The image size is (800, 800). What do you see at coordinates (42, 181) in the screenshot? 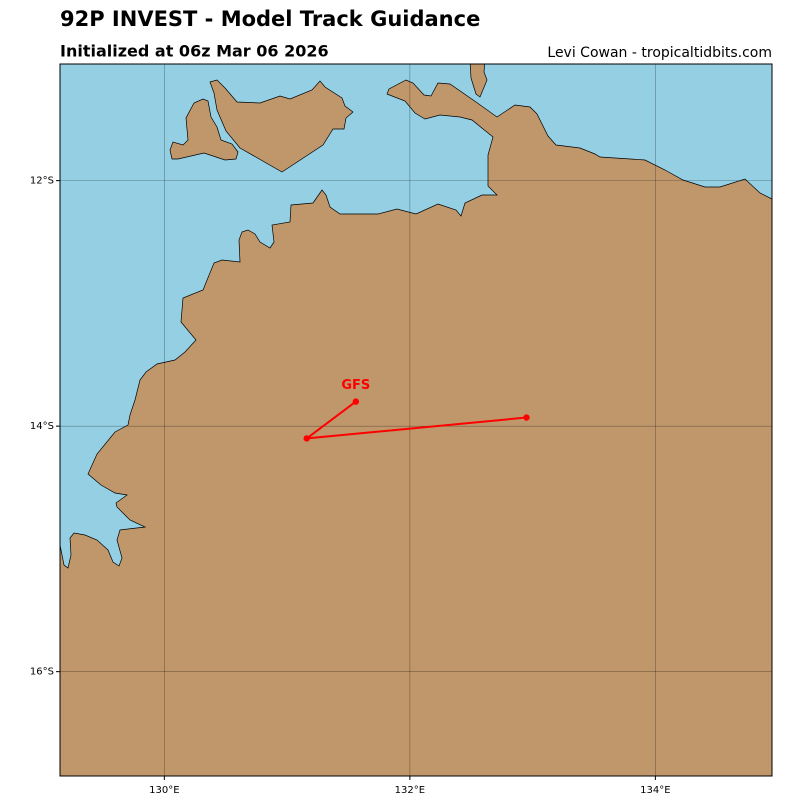
I see `y-tick-label: 12°S` at bounding box center [42, 181].